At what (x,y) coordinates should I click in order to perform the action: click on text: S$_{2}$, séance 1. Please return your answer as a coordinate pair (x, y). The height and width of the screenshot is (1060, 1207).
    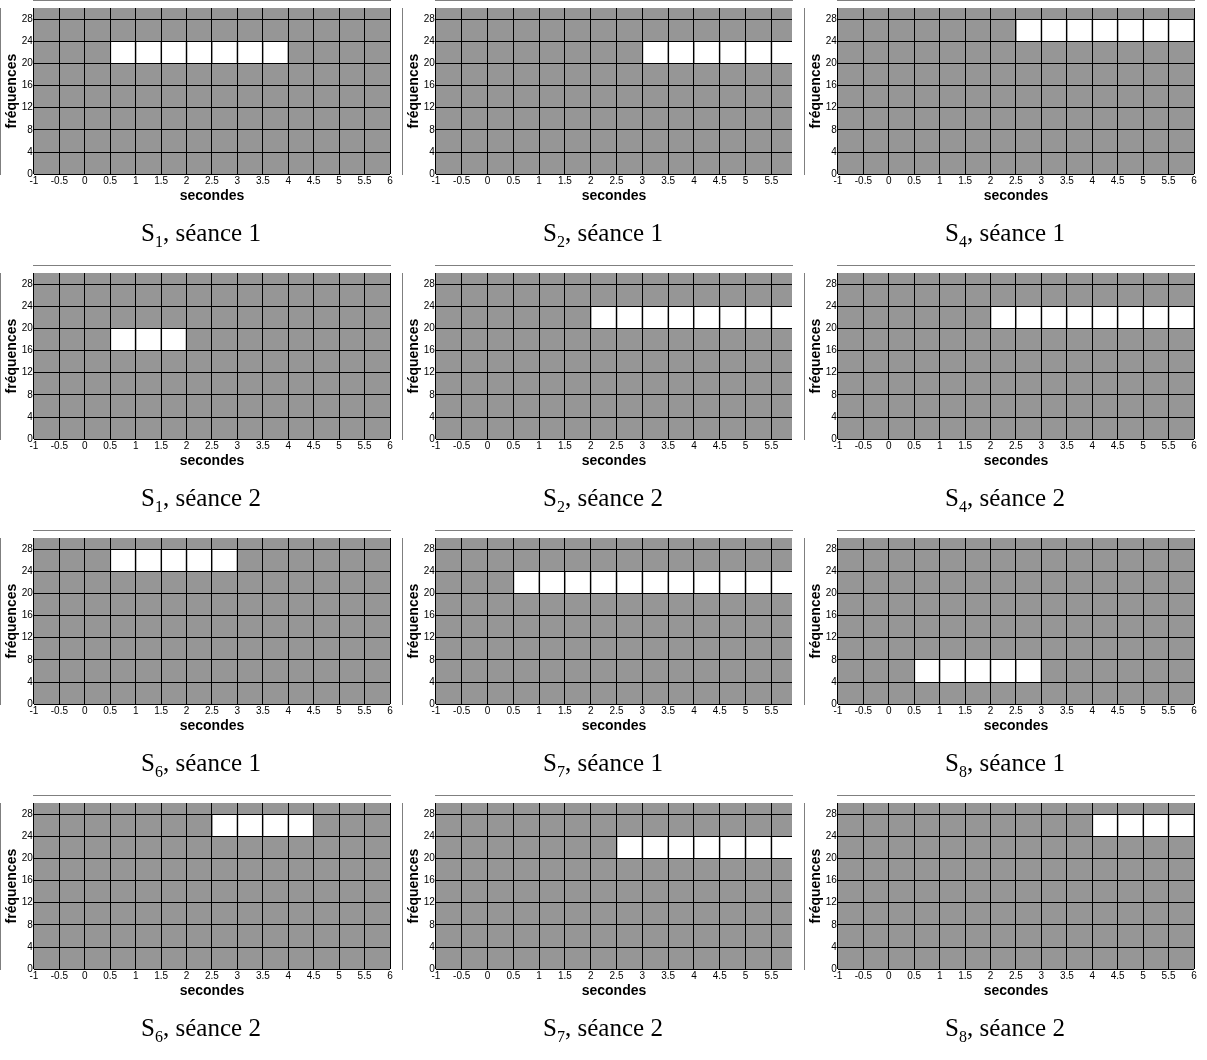
    Looking at the image, I should click on (603, 235).